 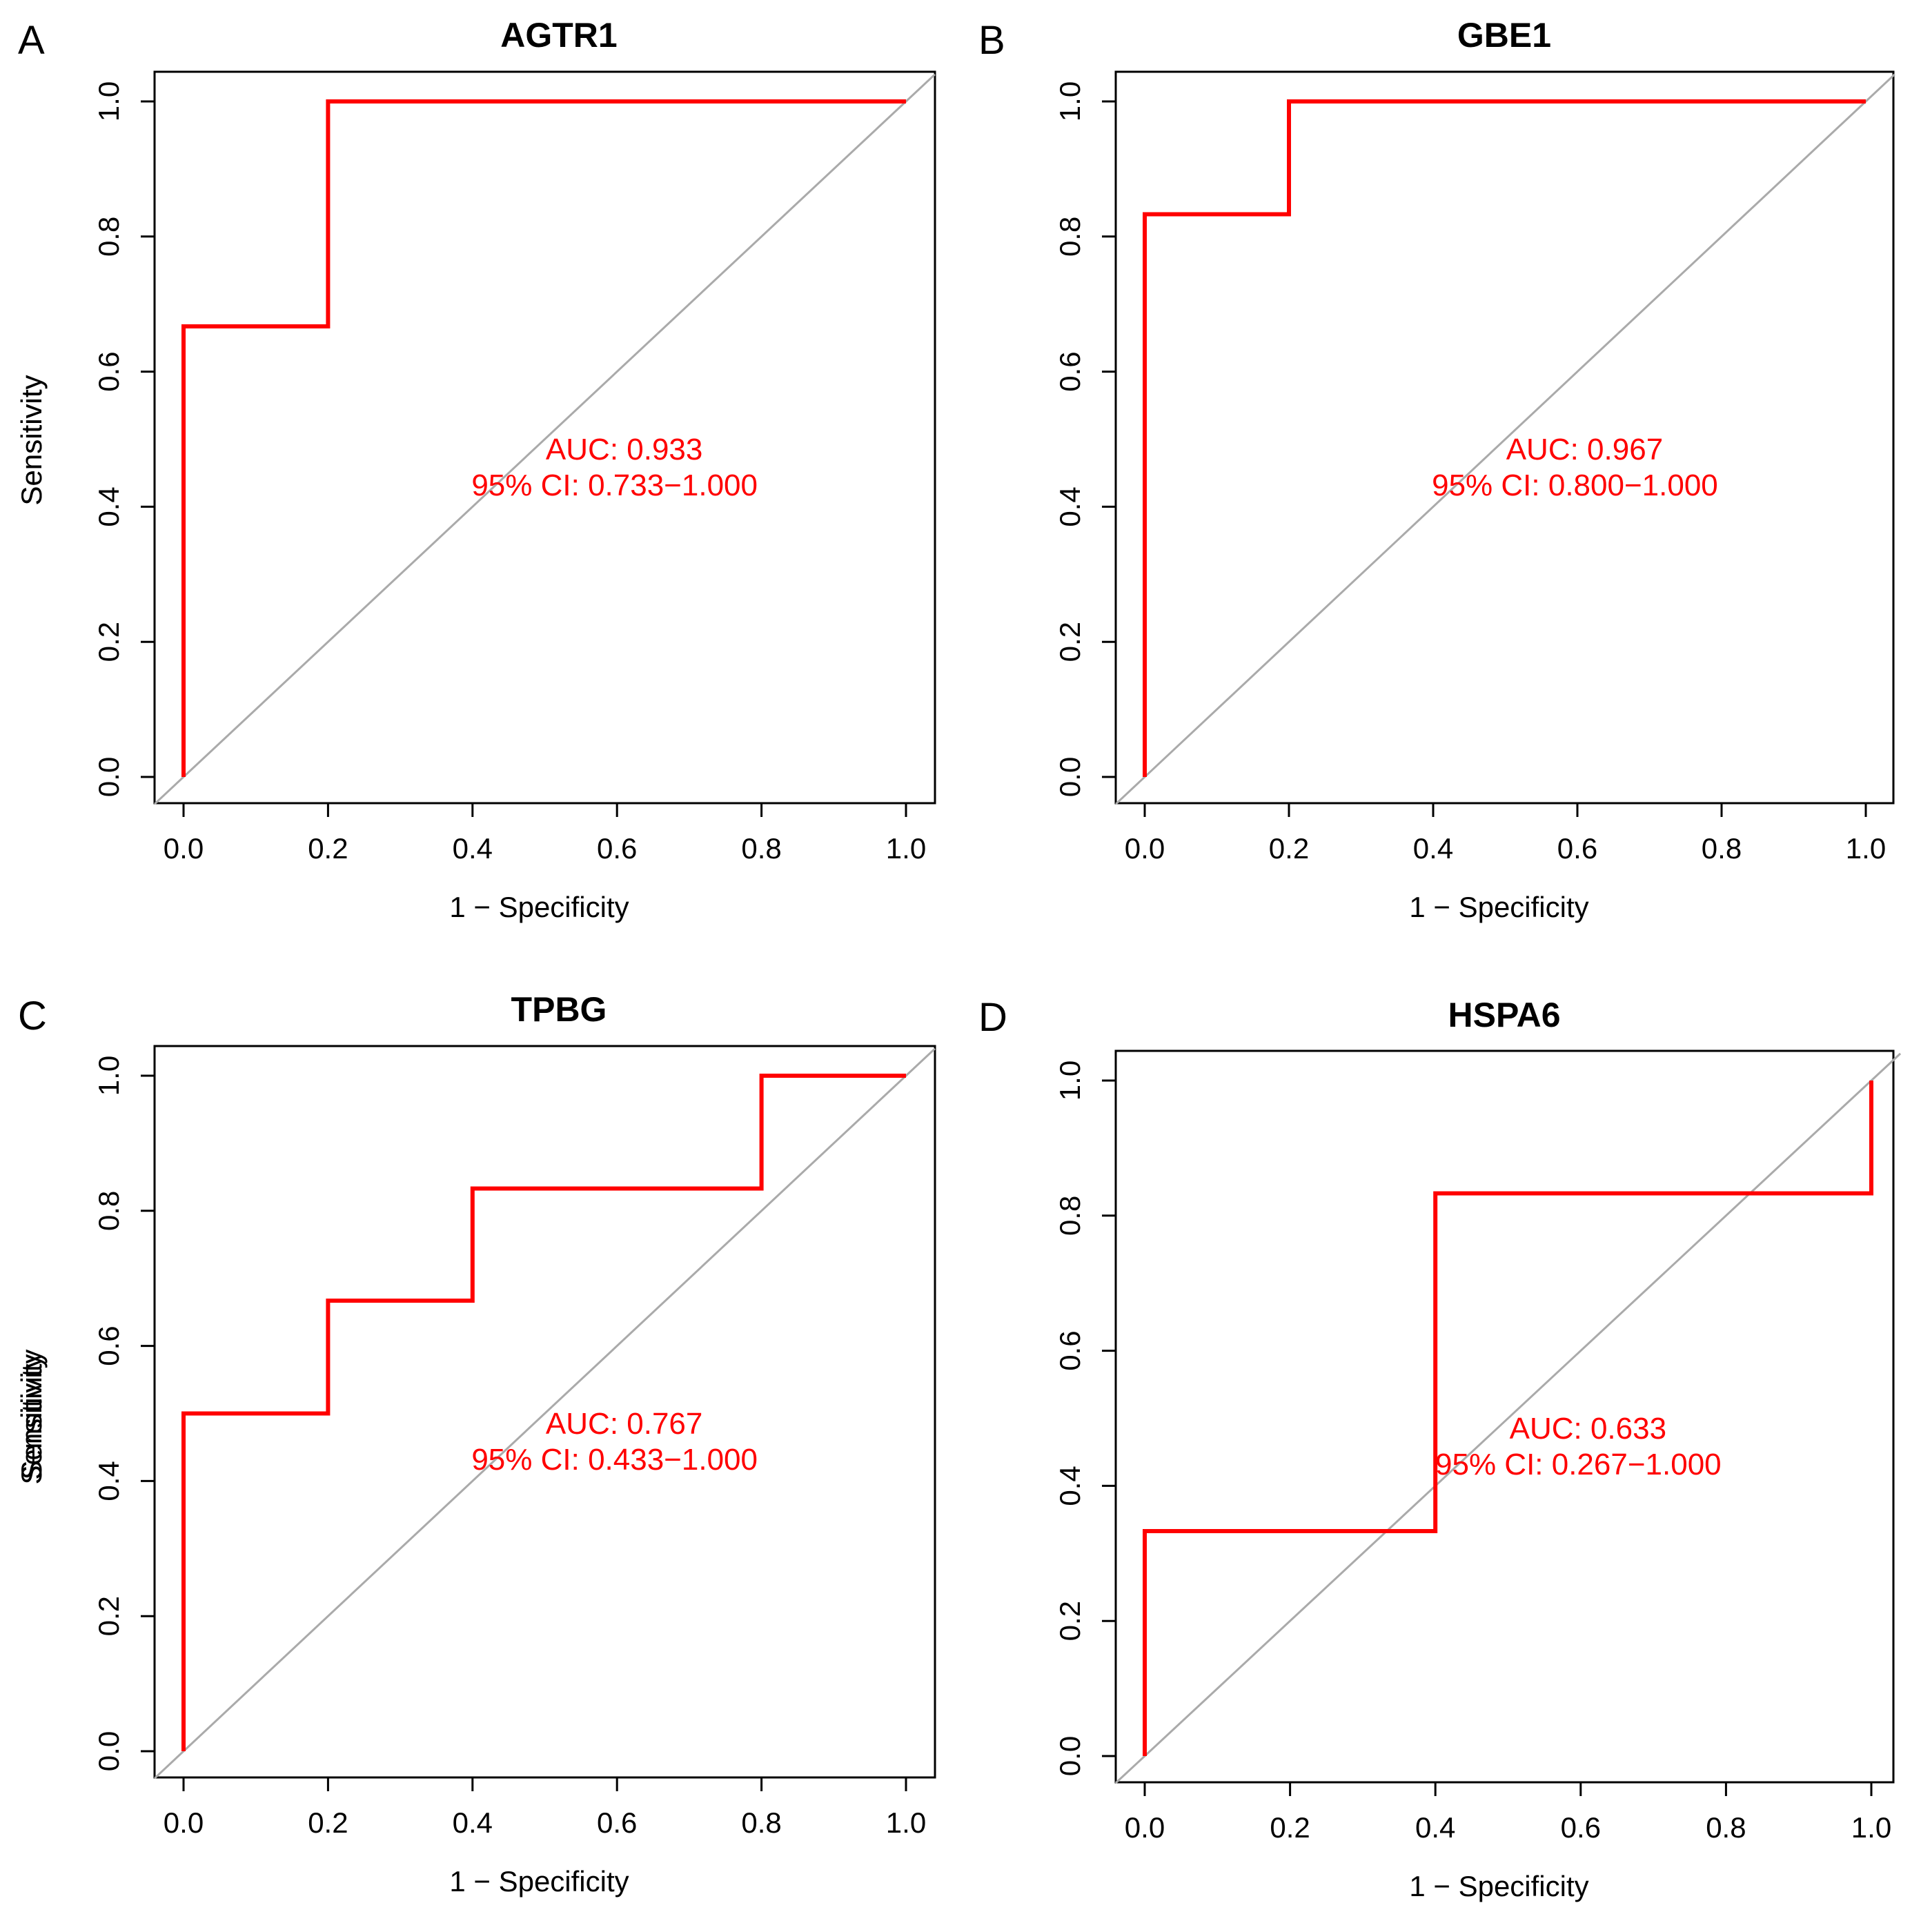 I want to click on panel-title: TPBG, so click(x=559, y=1009).